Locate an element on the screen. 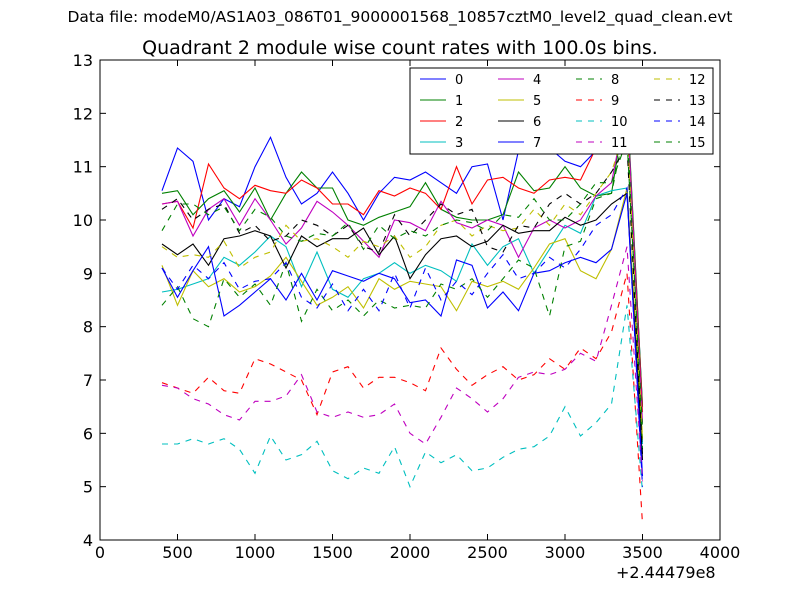  y-tick-label: 9 is located at coordinates (88, 273).